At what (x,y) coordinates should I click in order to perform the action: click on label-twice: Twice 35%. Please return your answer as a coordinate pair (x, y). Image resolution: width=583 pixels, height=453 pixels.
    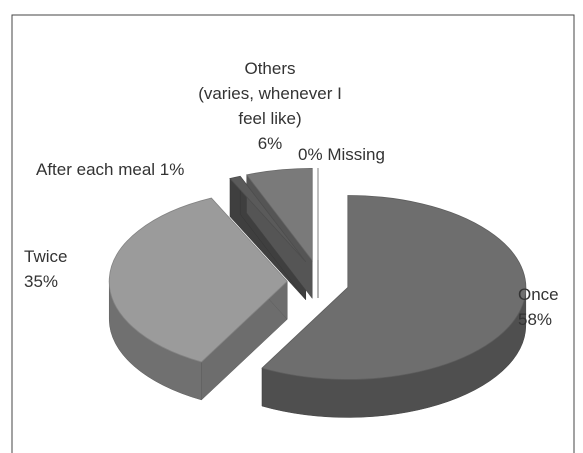
    Looking at the image, I should click on (45, 269).